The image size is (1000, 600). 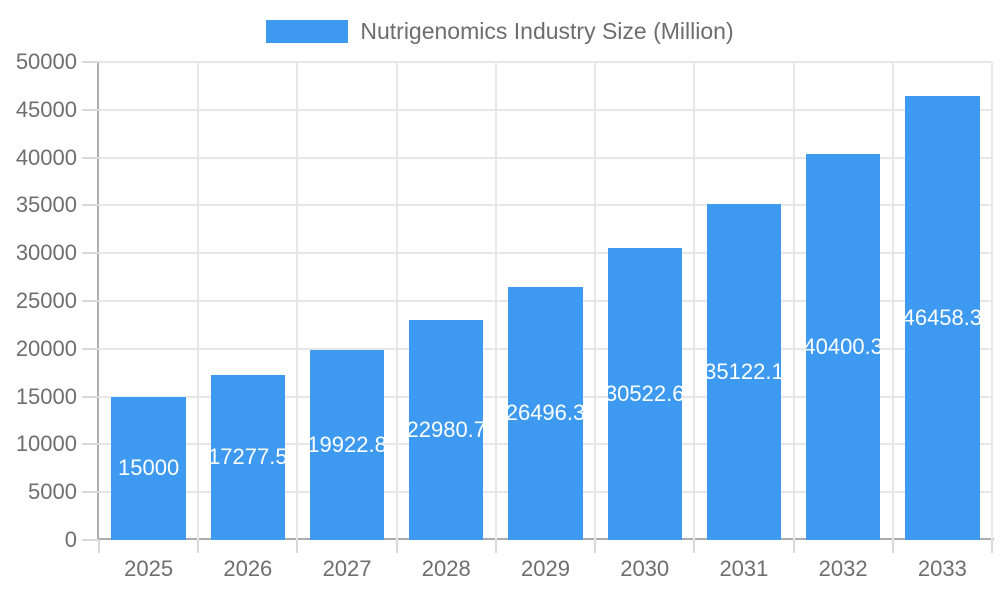 I want to click on bar: 22980.7, so click(x=446, y=430).